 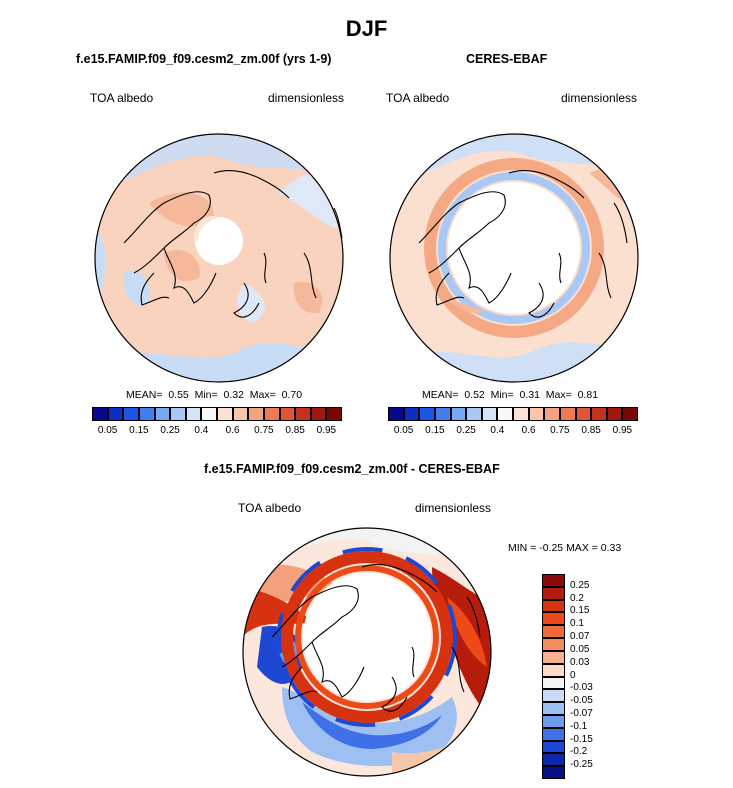 I want to click on colorbar-tick-label: 0.2, so click(x=577, y=598).